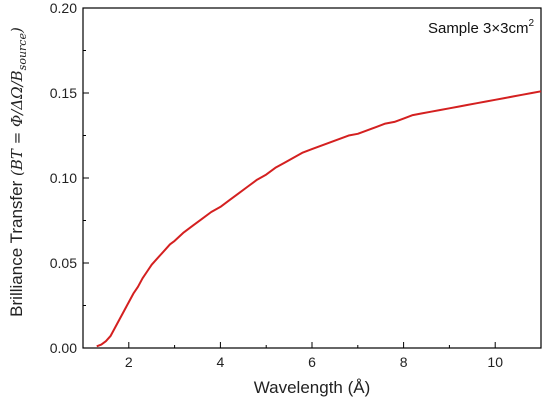 The height and width of the screenshot is (404, 550). I want to click on x-tick-label: 8, so click(404, 362).